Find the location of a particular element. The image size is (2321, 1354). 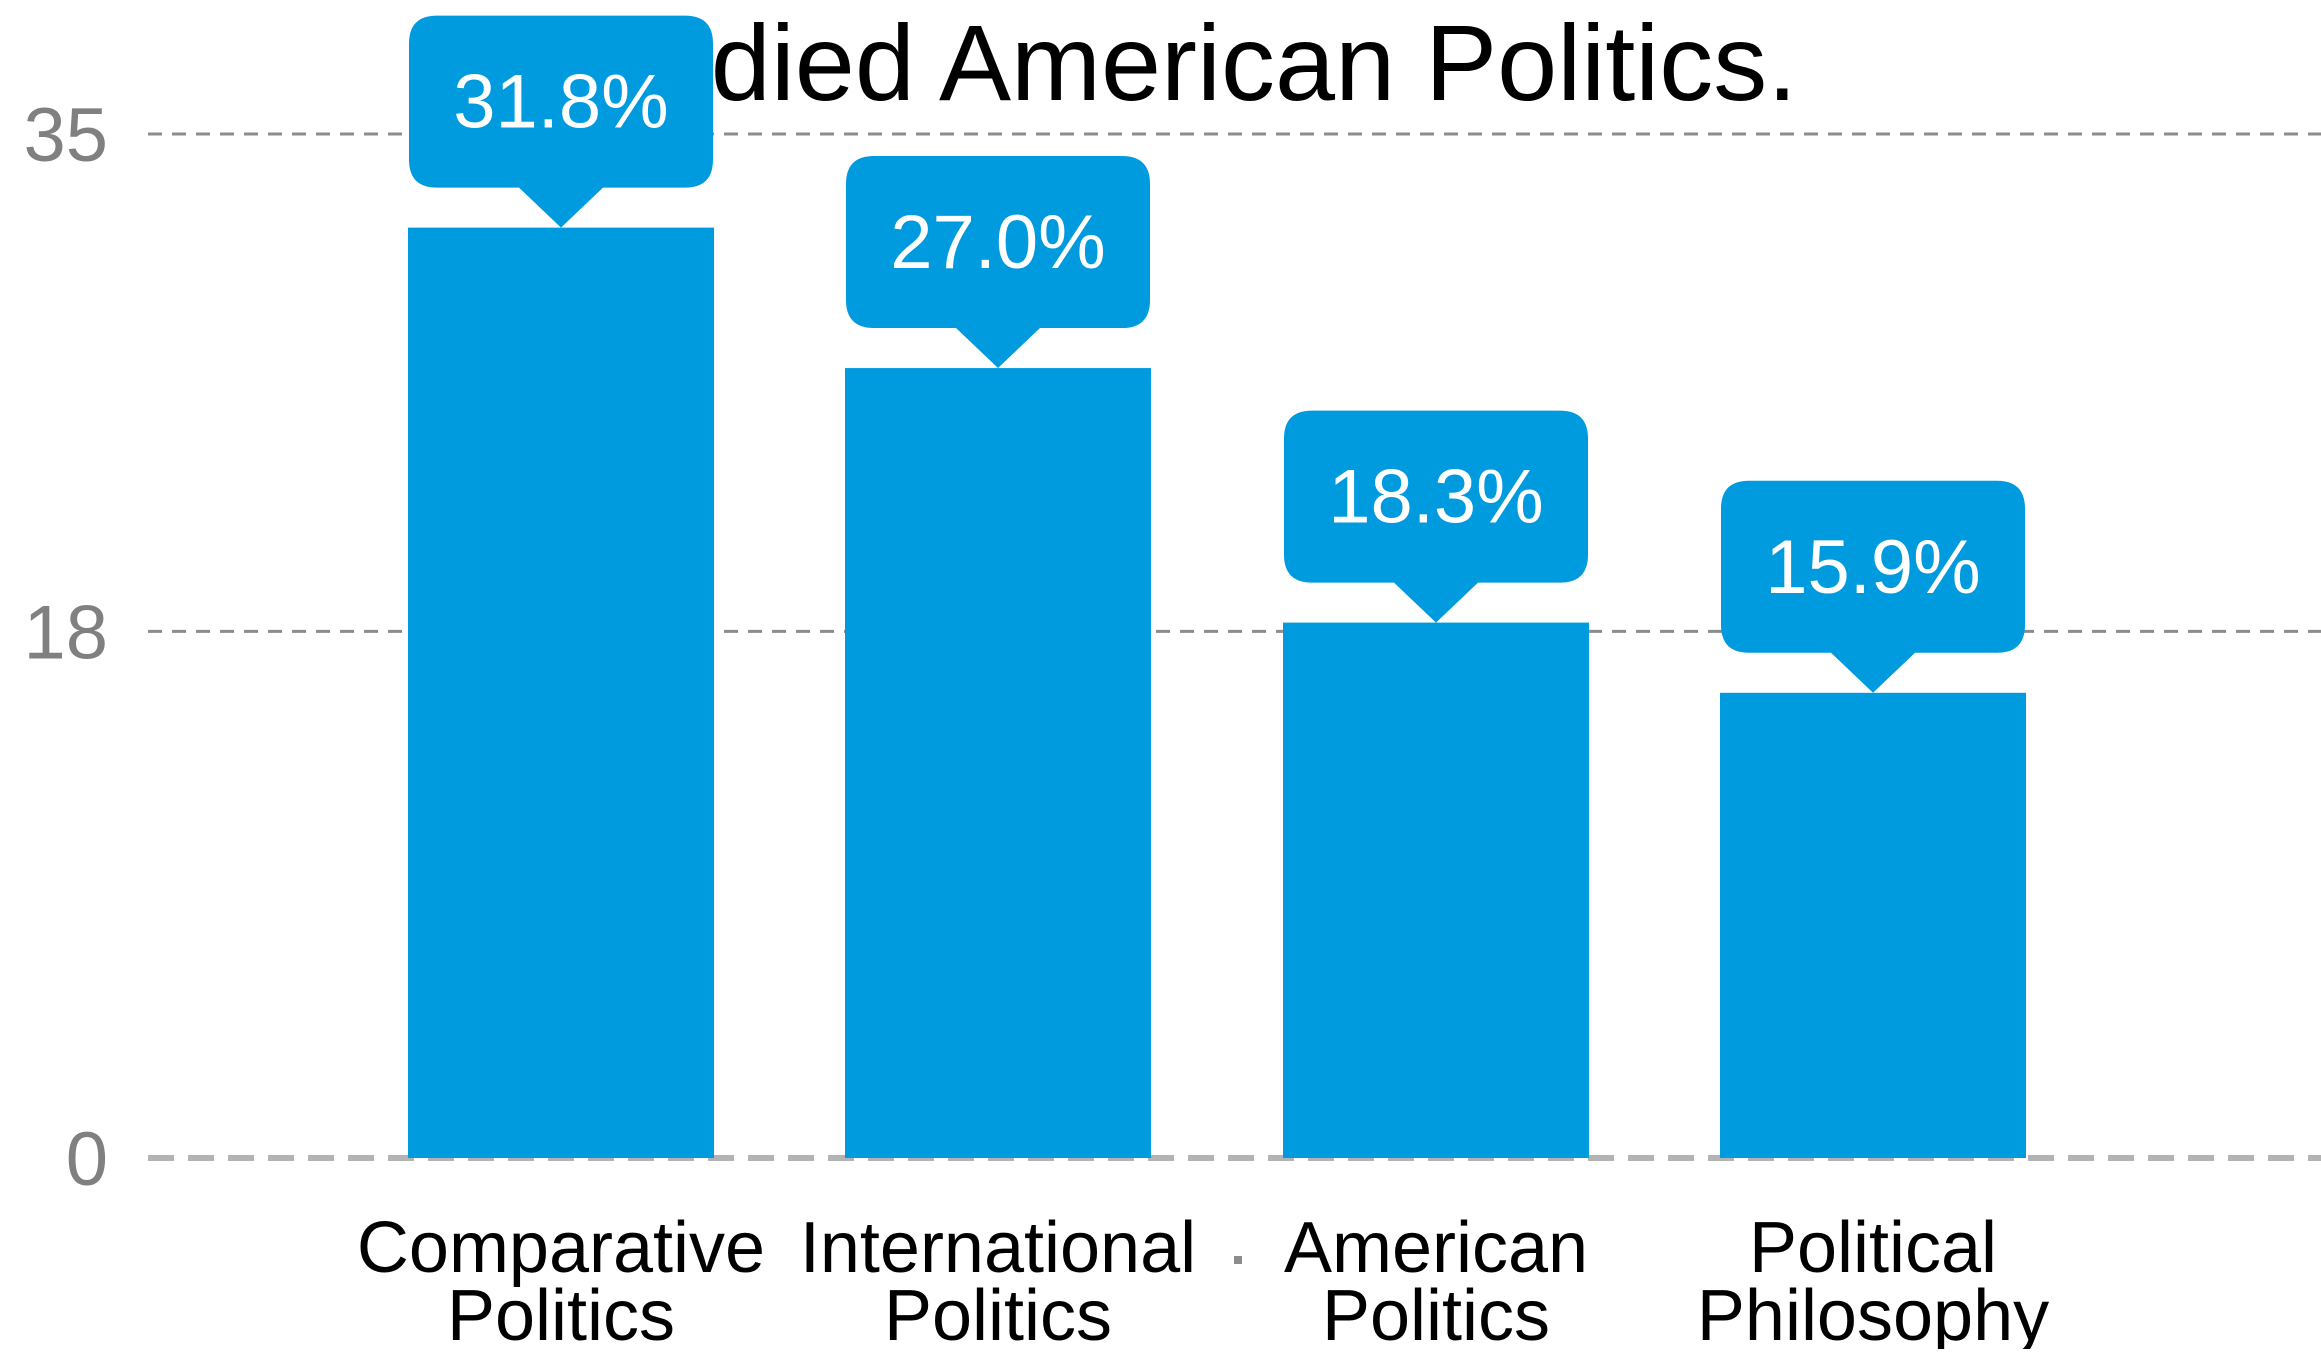

y-axis-ticks: 0 18 35 is located at coordinates (65, 647).